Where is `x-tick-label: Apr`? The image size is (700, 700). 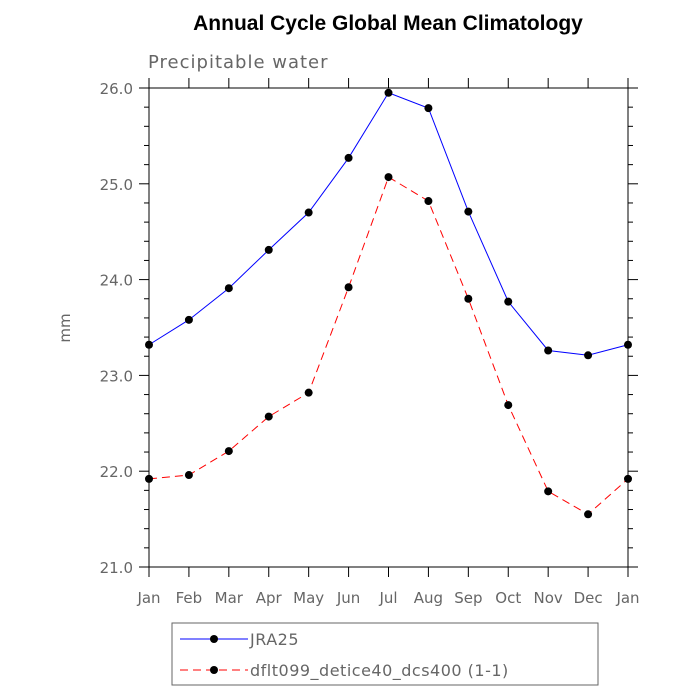
x-tick-label: Apr is located at coordinates (269, 598).